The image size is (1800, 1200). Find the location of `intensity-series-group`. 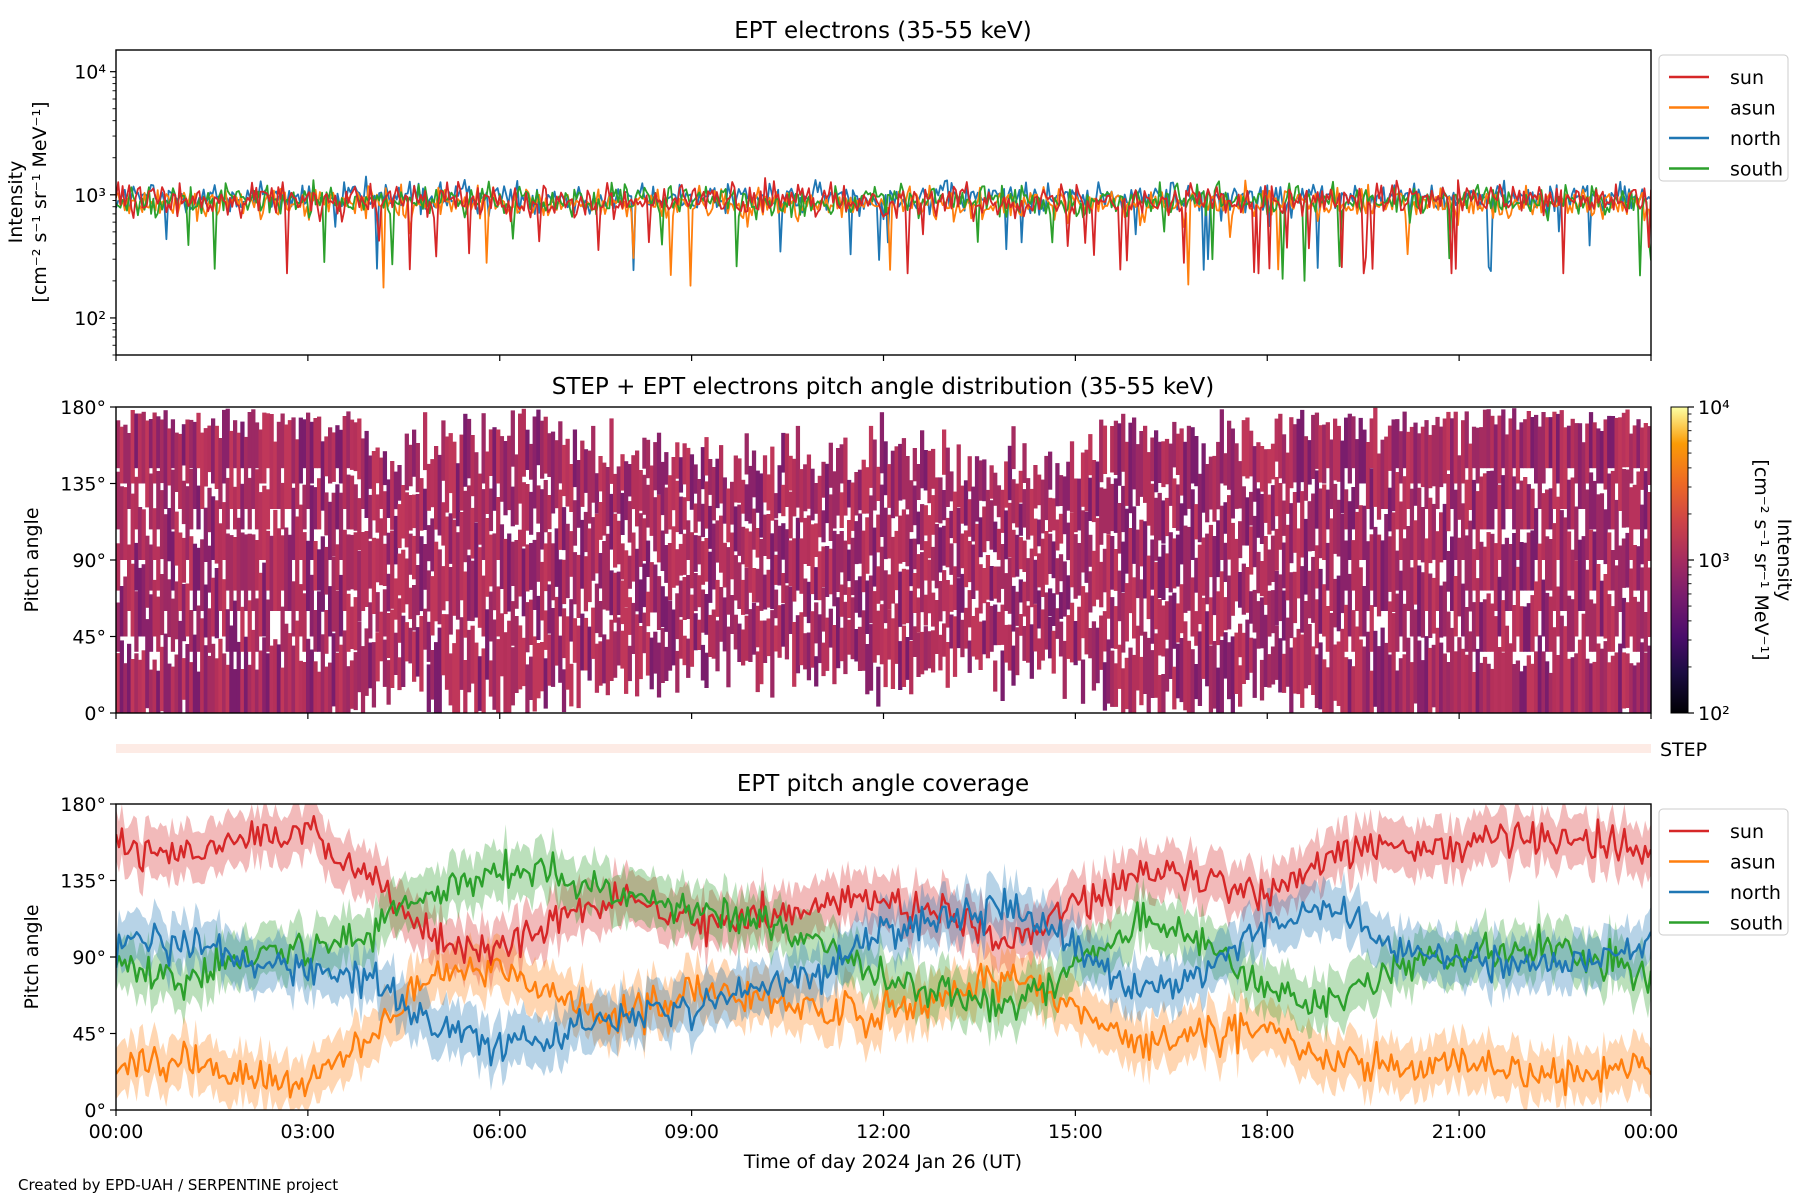

intensity-series-group is located at coordinates (883, 232).